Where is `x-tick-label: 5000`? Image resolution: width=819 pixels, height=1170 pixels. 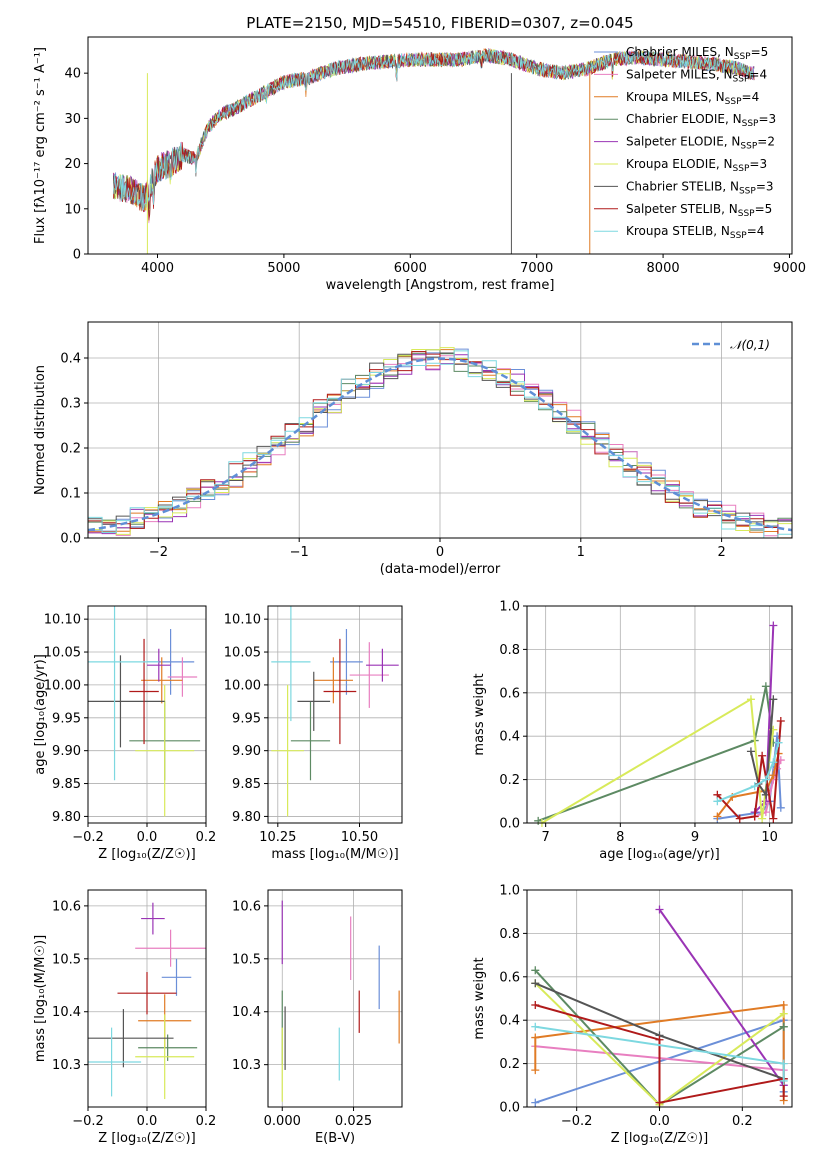
x-tick-label: 5000 is located at coordinates (283, 268).